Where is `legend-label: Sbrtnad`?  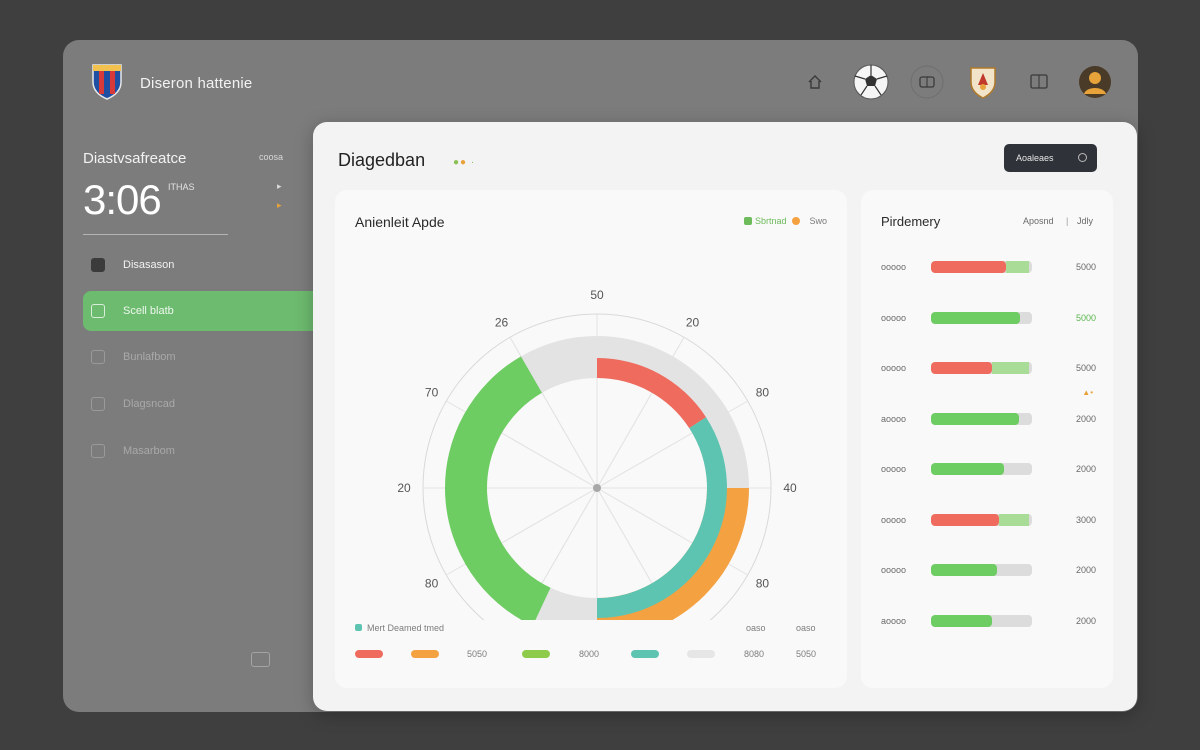
legend-label: Sbrtnad is located at coordinates (770, 221).